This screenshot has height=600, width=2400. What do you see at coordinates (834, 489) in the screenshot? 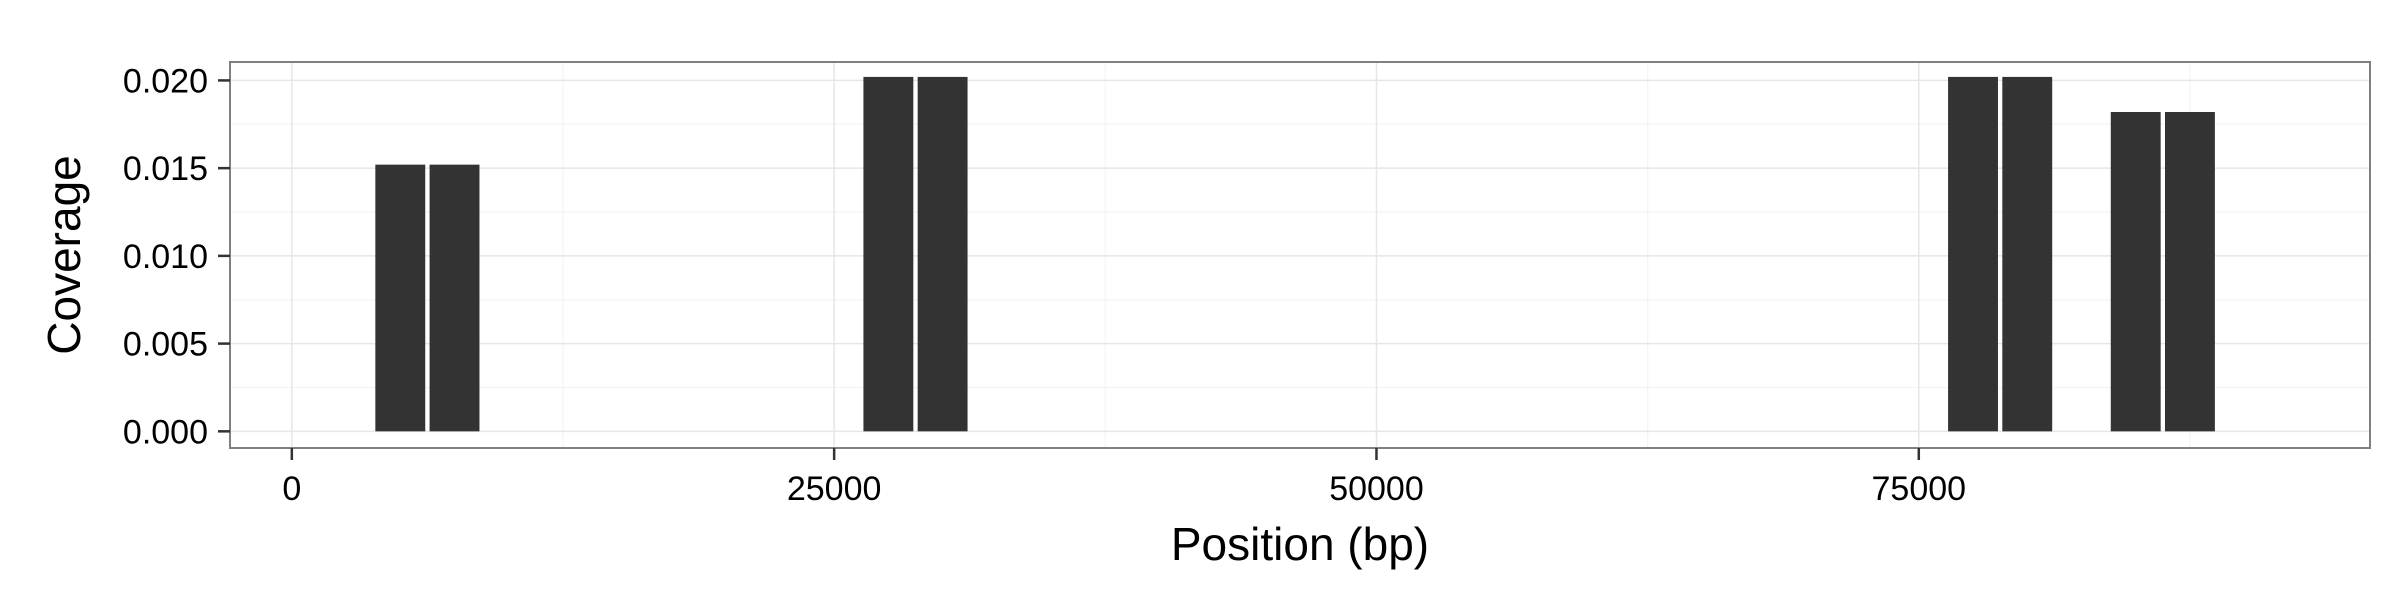
I see `x-tick-label: 25000` at bounding box center [834, 489].